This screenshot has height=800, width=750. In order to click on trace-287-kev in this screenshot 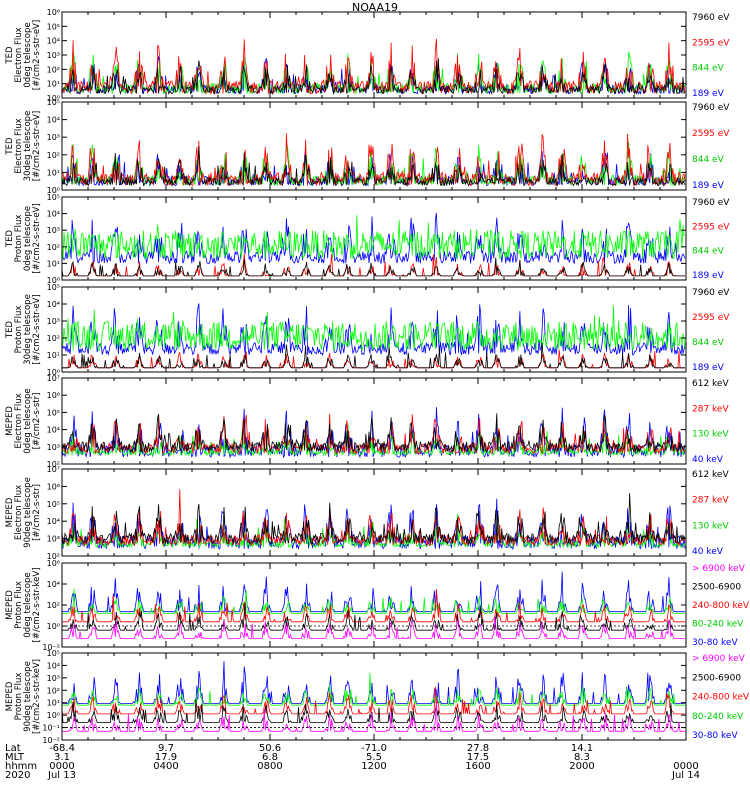, I will do `click(373, 518)`.